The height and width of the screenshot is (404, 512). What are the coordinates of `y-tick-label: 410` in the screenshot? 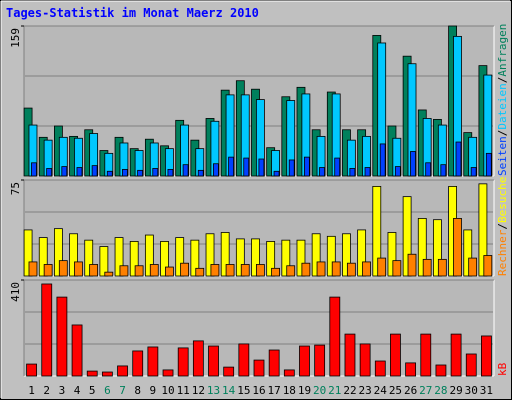 It's located at (15, 292).